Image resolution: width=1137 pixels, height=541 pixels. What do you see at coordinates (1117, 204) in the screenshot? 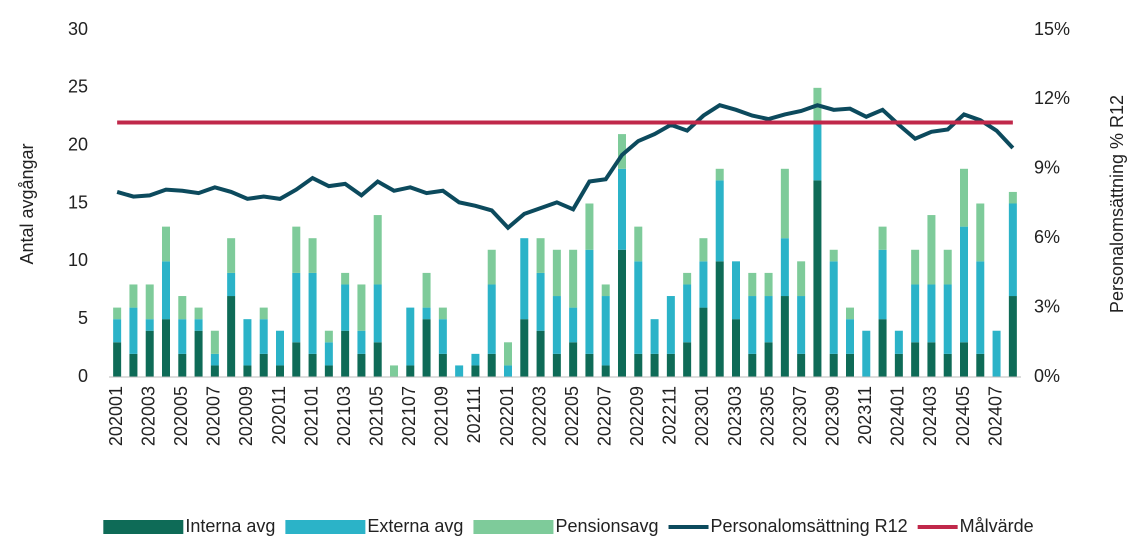
I see `y2-axis-title: Personalomsättning % R12` at bounding box center [1117, 204].